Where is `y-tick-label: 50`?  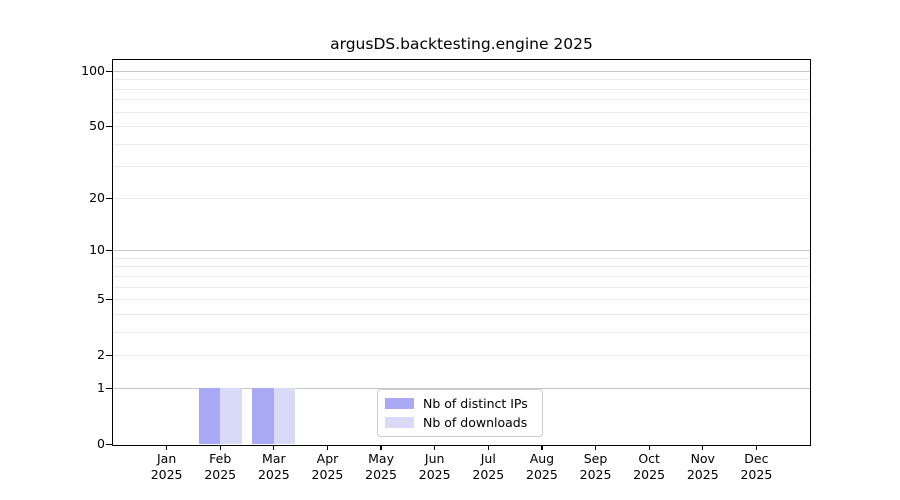
y-tick-label: 50 is located at coordinates (97, 126).